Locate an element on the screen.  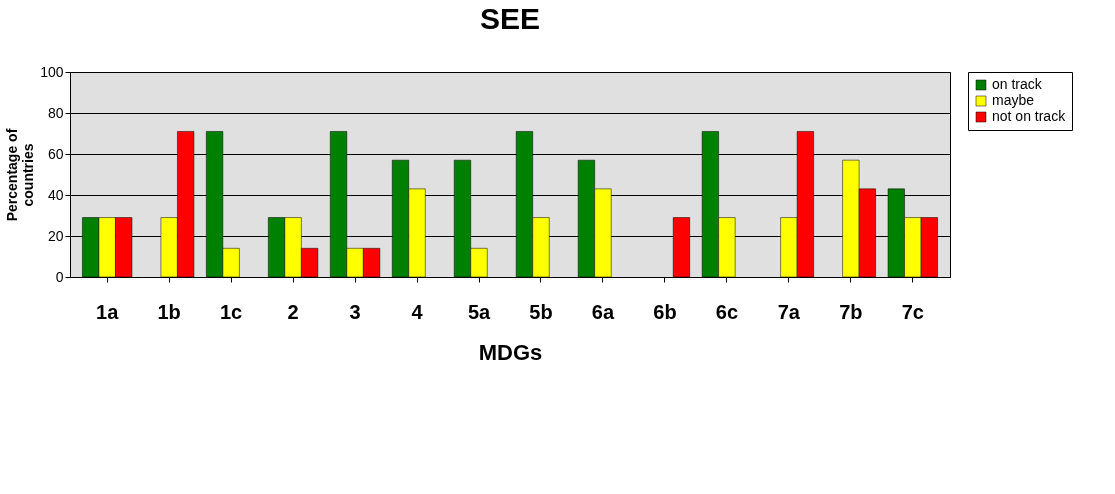
chart-title: SEE is located at coordinates (510, 18).